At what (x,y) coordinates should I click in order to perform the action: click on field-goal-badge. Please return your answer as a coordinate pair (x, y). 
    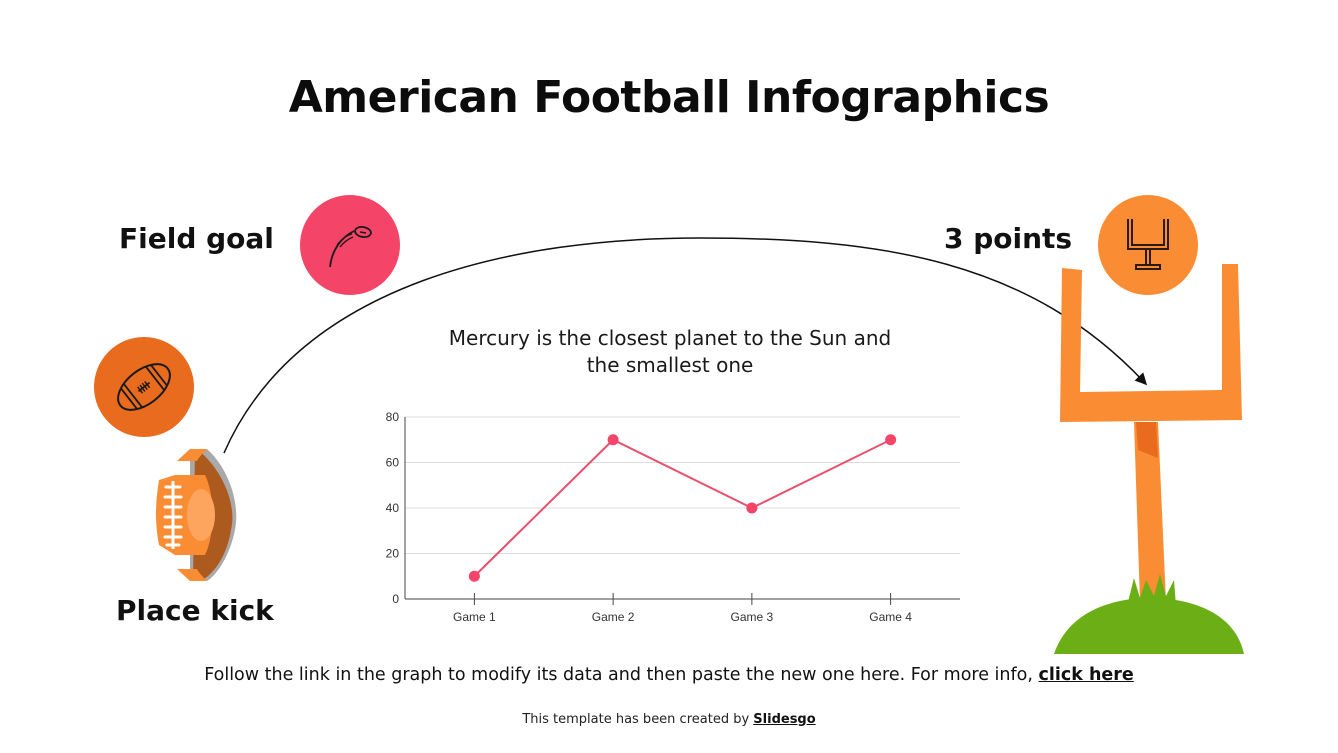
    Looking at the image, I should click on (350, 245).